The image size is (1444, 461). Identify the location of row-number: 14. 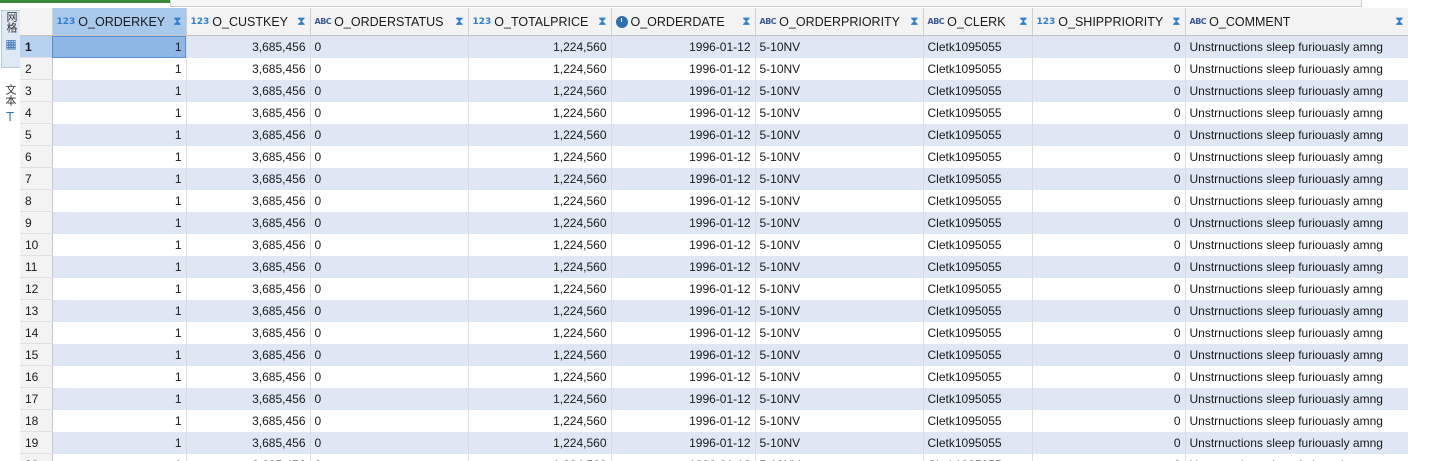
(36, 332).